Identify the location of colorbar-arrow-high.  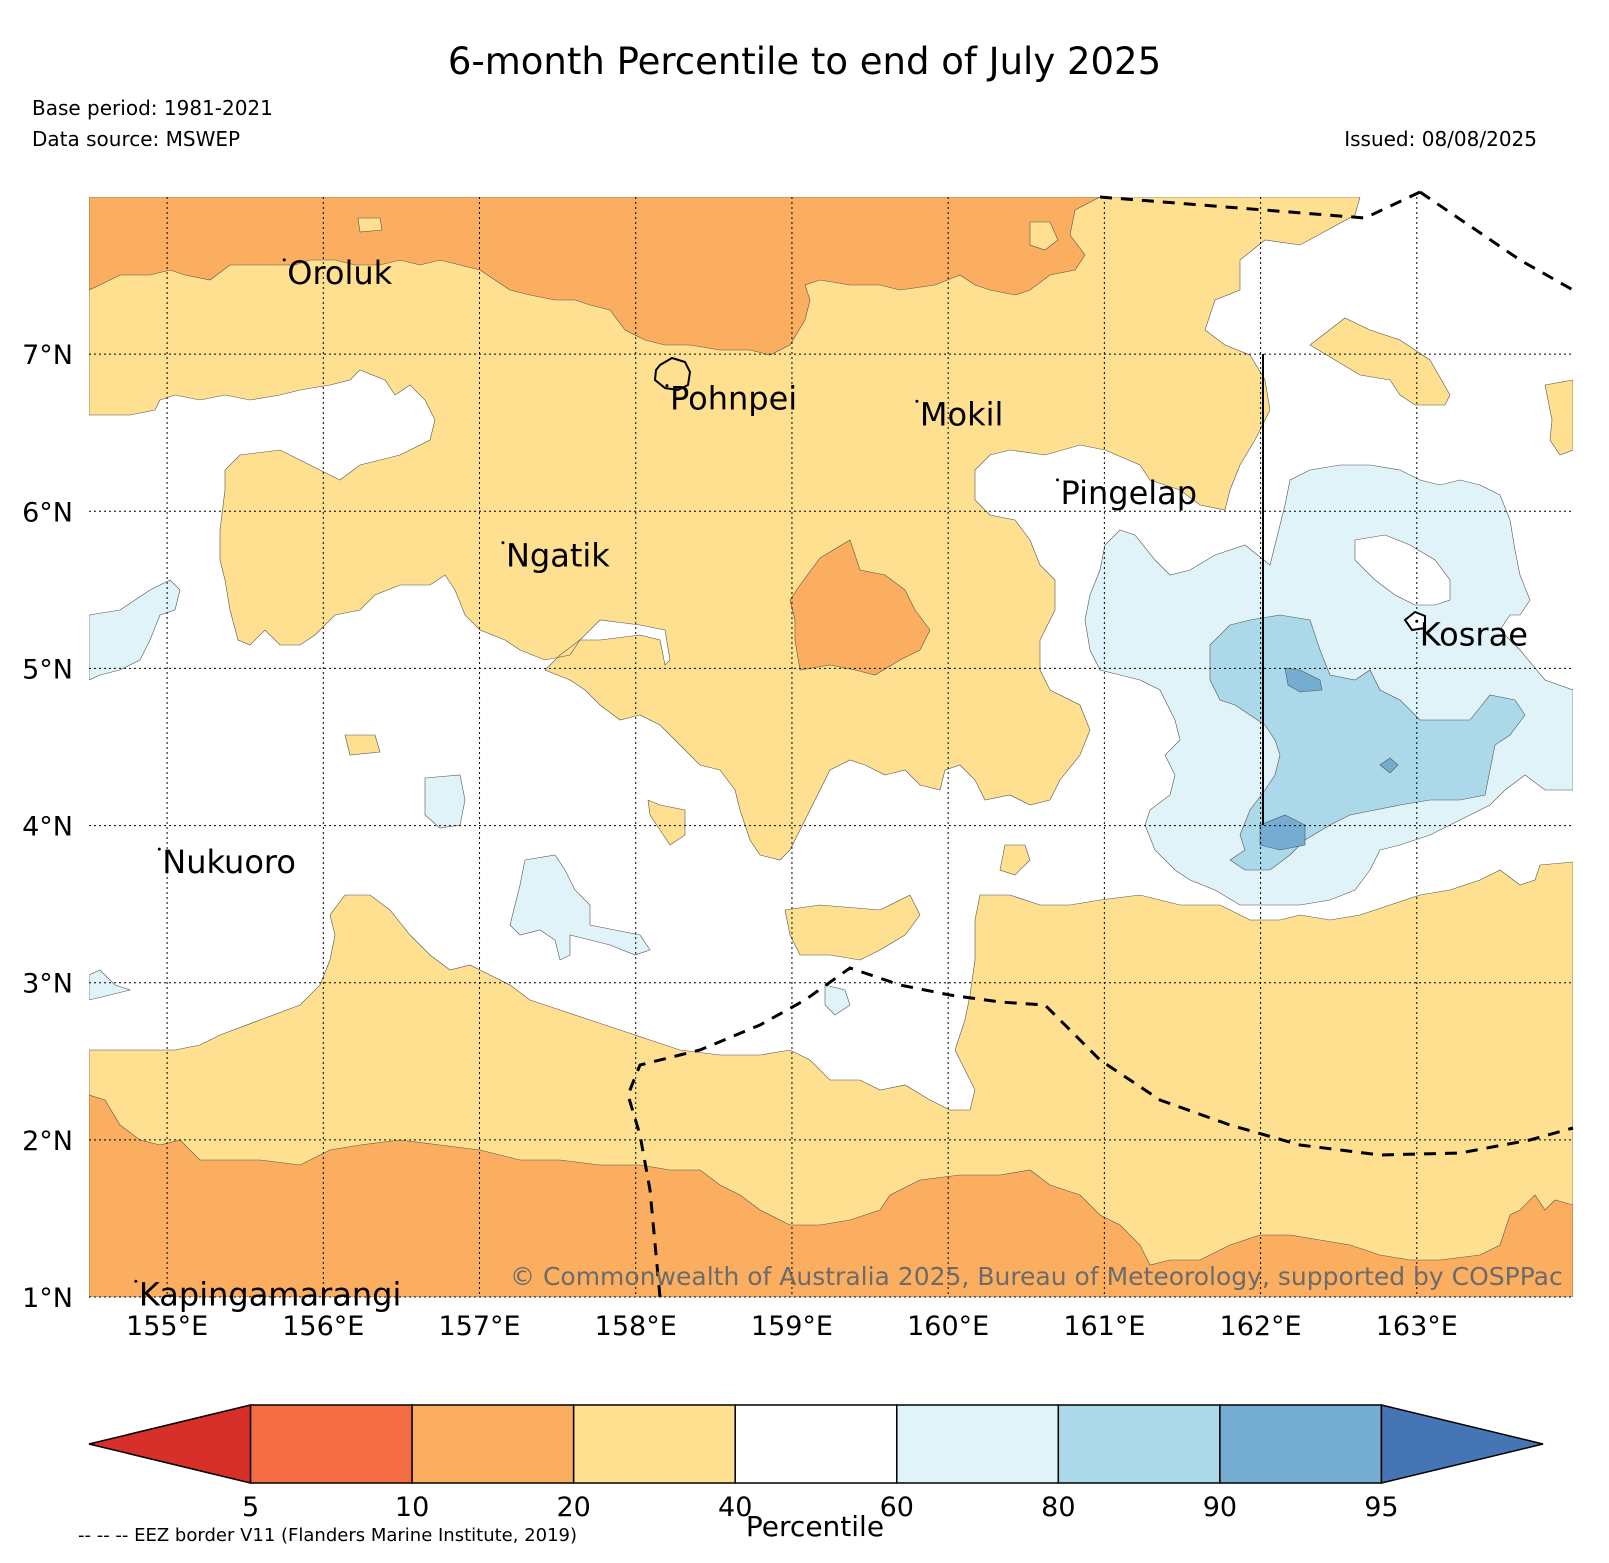
(1462, 1444).